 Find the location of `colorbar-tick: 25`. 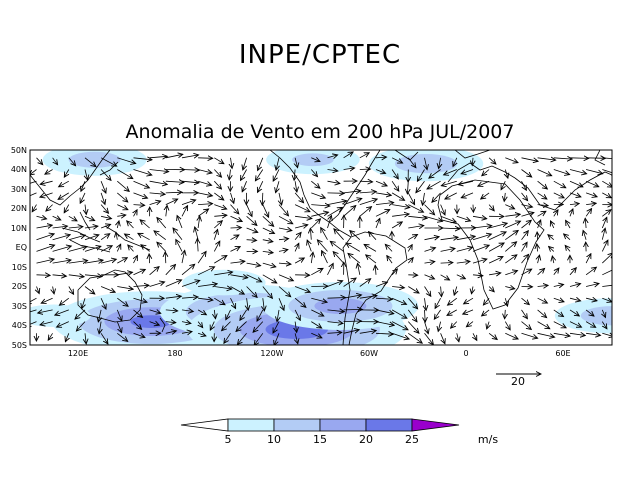

colorbar-tick: 25 is located at coordinates (412, 439).